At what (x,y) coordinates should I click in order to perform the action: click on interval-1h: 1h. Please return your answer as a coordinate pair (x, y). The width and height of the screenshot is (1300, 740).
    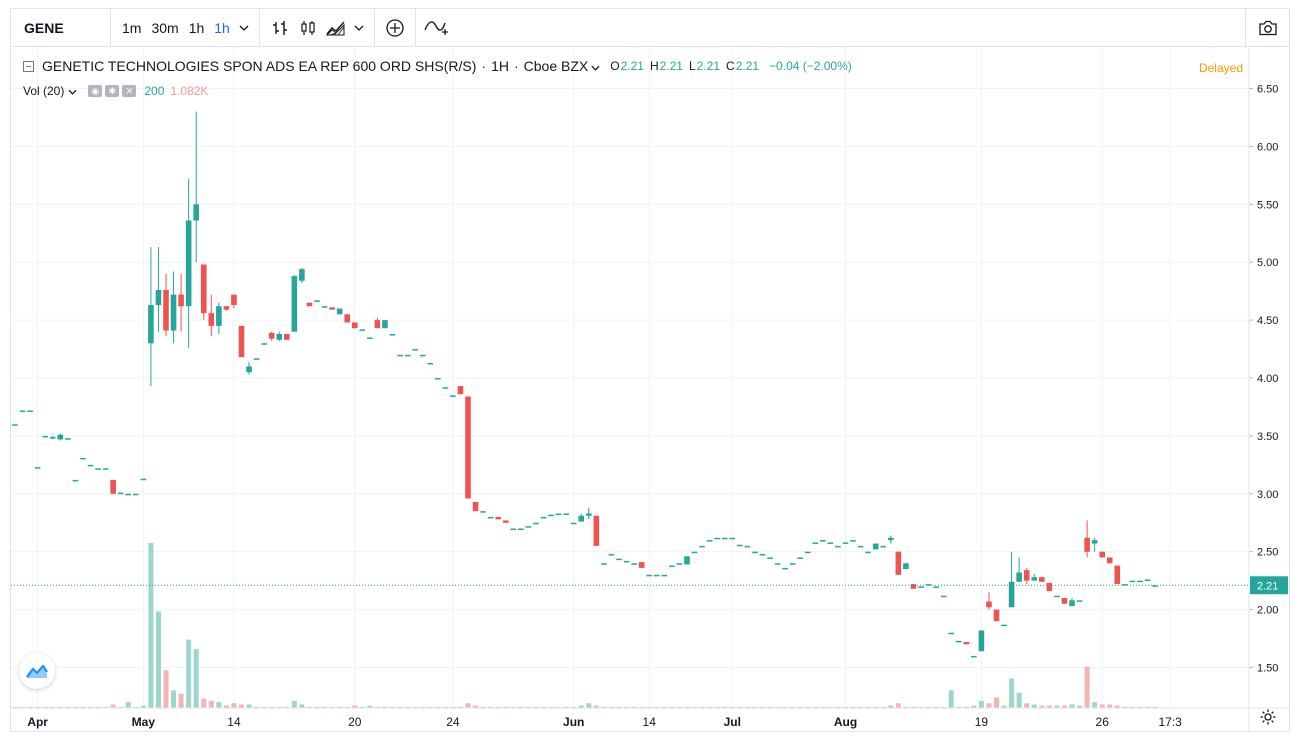
    Looking at the image, I should click on (196, 27).